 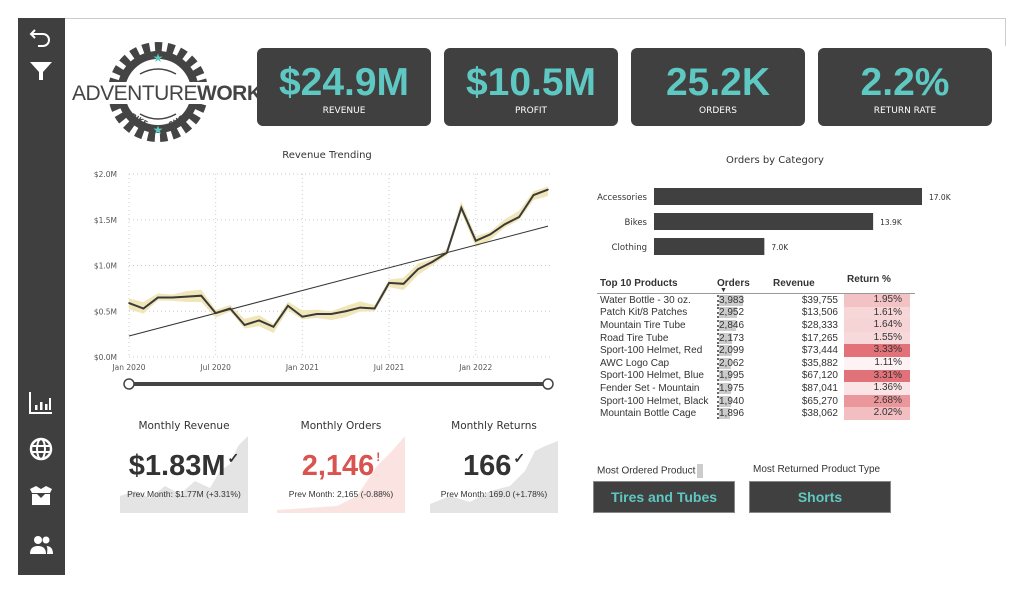 I want to click on globe-icon, so click(x=41, y=449).